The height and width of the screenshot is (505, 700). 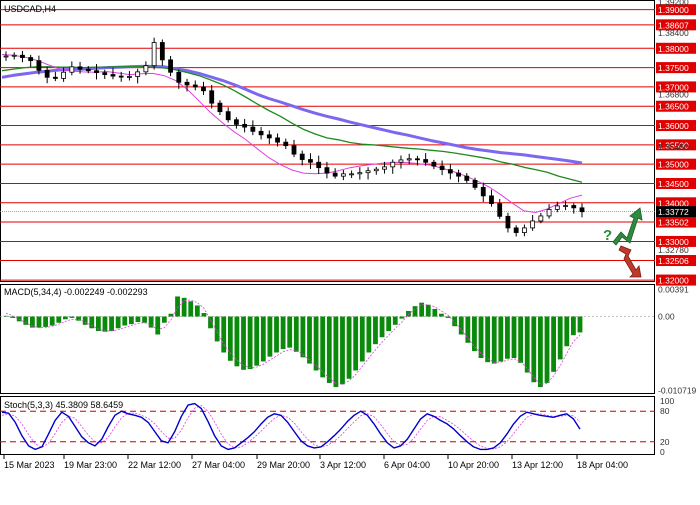 What do you see at coordinates (667, 401) in the screenshot?
I see `stoch-tick-label: 100` at bounding box center [667, 401].